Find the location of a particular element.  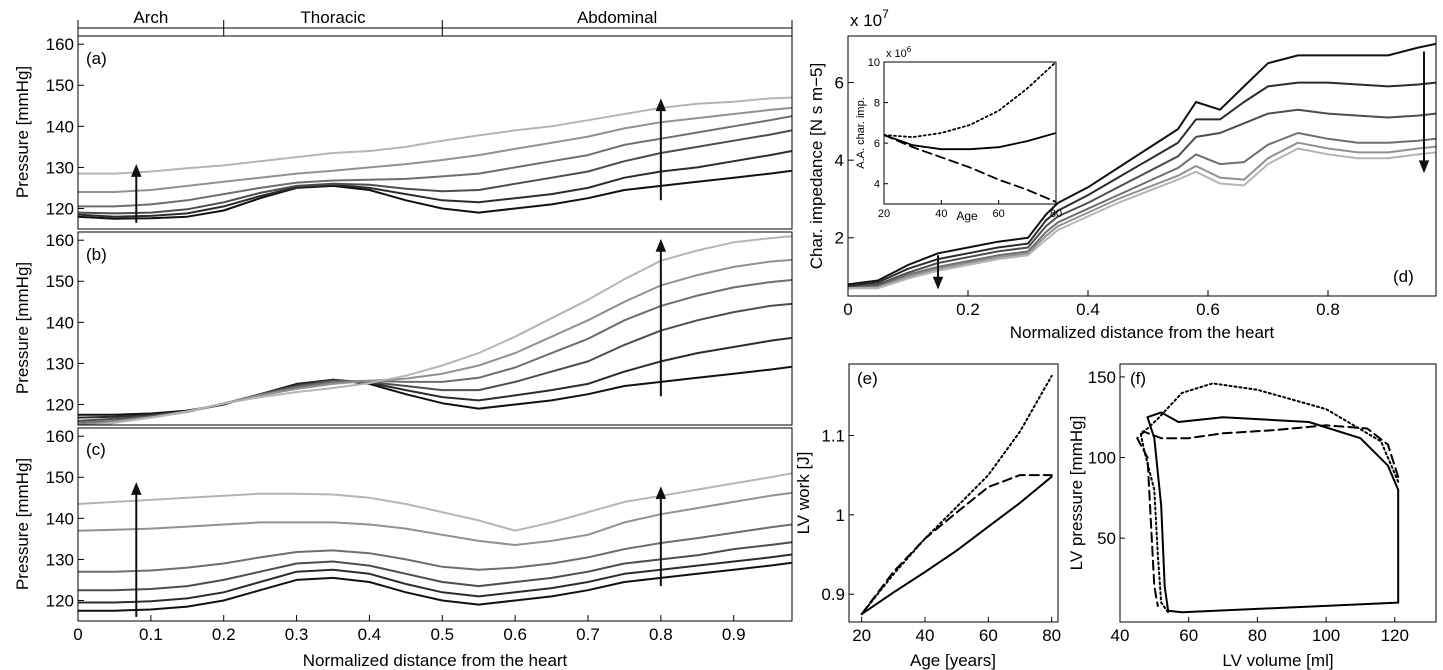

panel-c-xlabel: Normalized distance from the heart is located at coordinates (435, 660).